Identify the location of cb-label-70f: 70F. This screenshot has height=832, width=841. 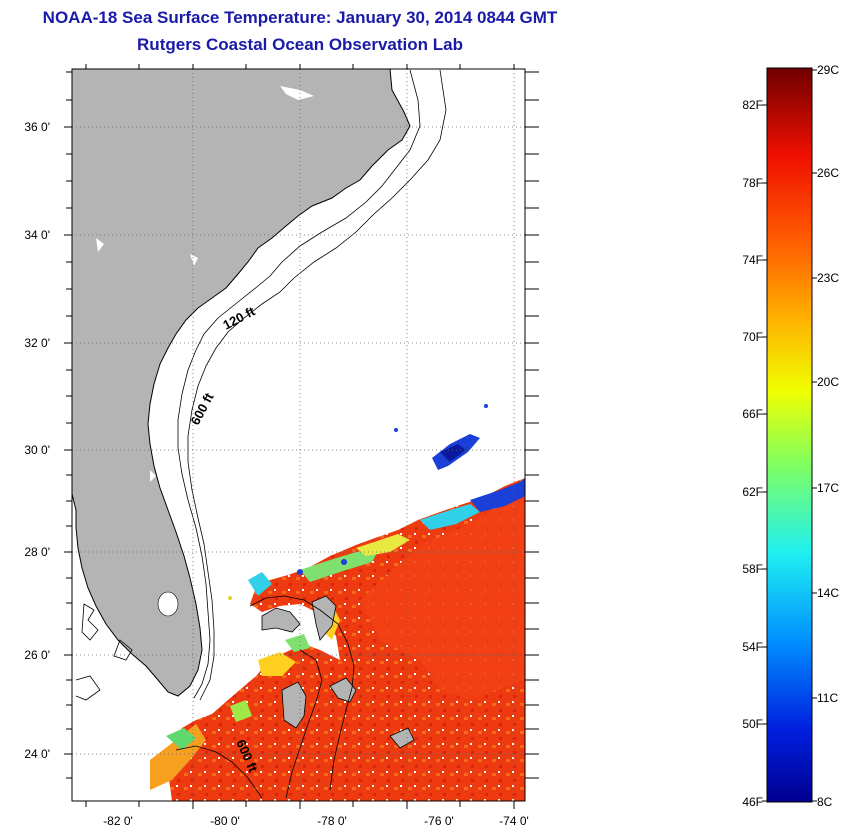
(752, 337).